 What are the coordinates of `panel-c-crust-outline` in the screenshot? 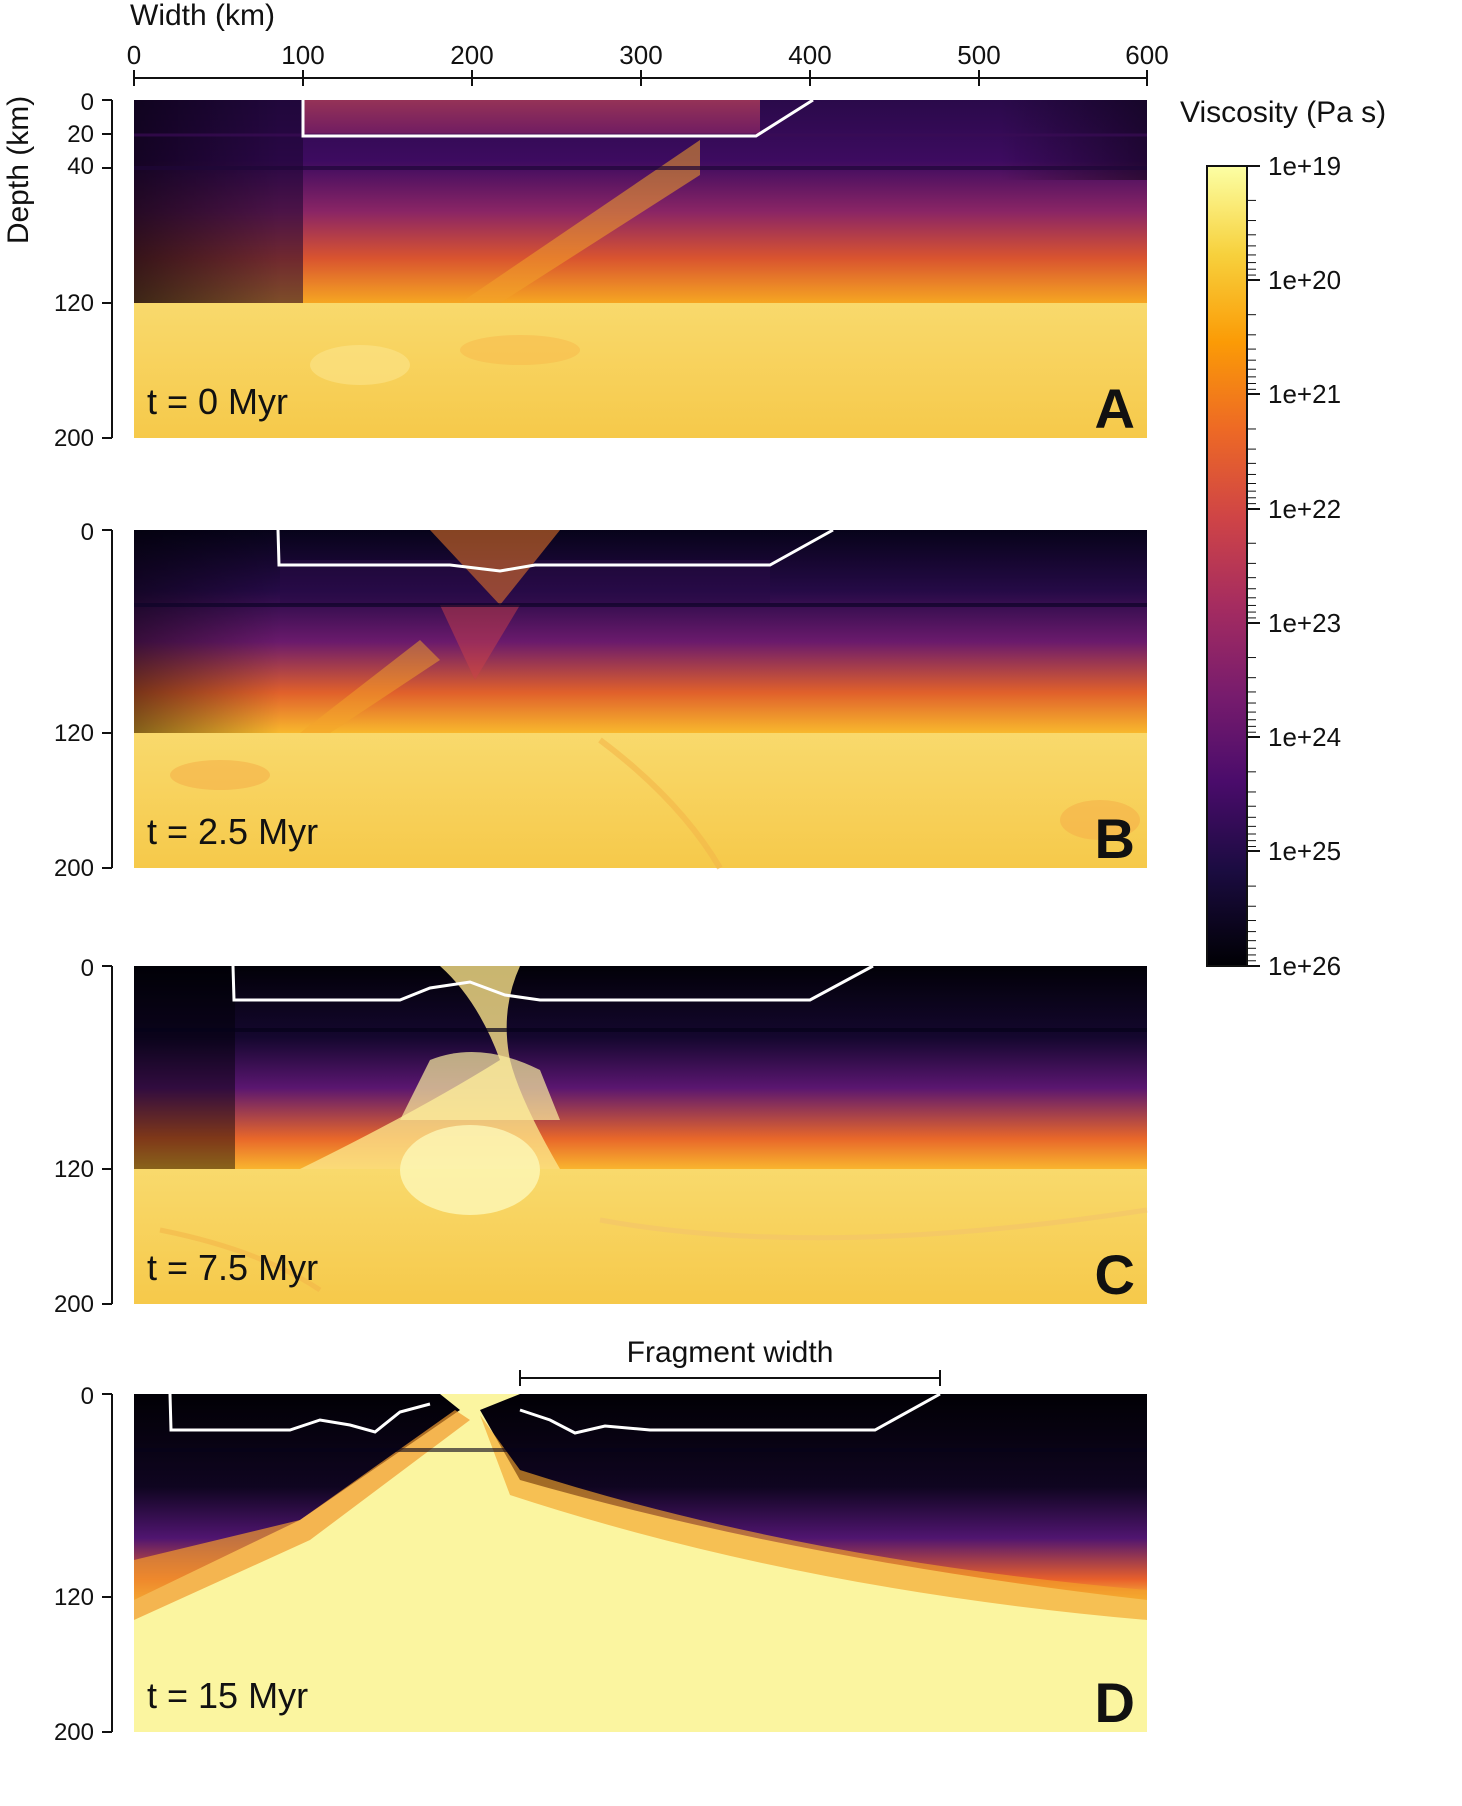 It's located at (552, 983).